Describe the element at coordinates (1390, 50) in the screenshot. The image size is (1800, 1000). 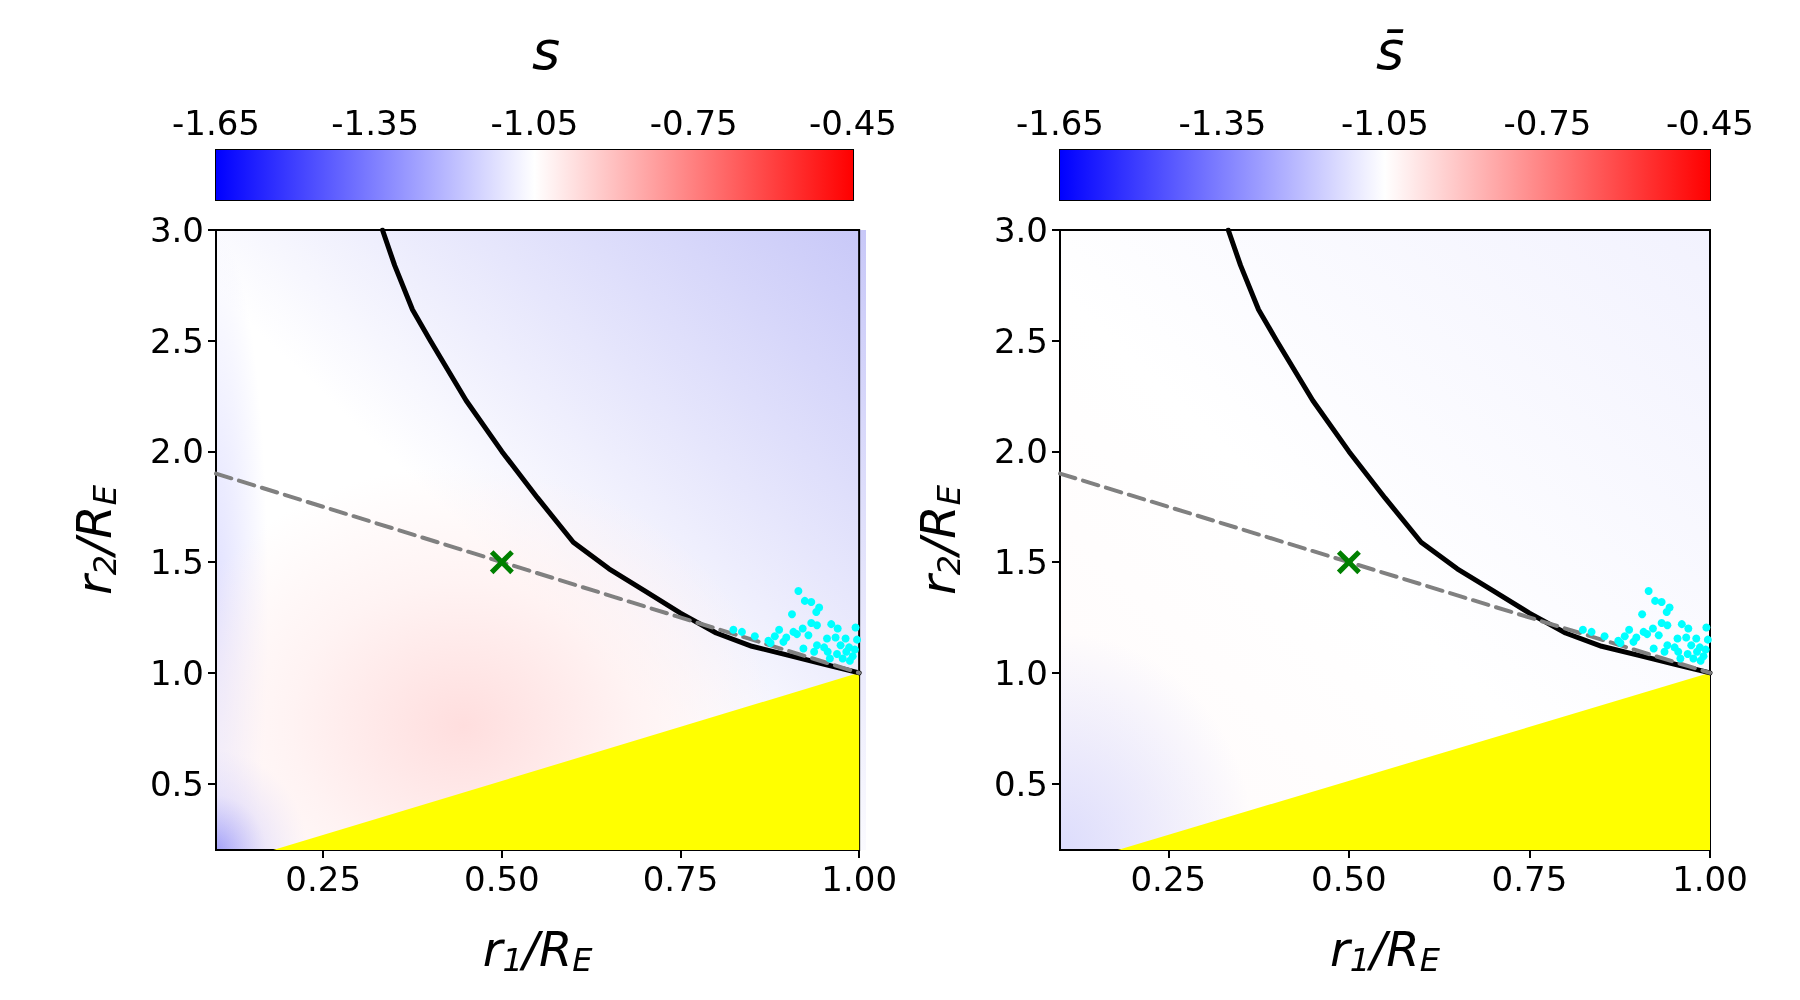
I see `chart-title: s̄` at that location.